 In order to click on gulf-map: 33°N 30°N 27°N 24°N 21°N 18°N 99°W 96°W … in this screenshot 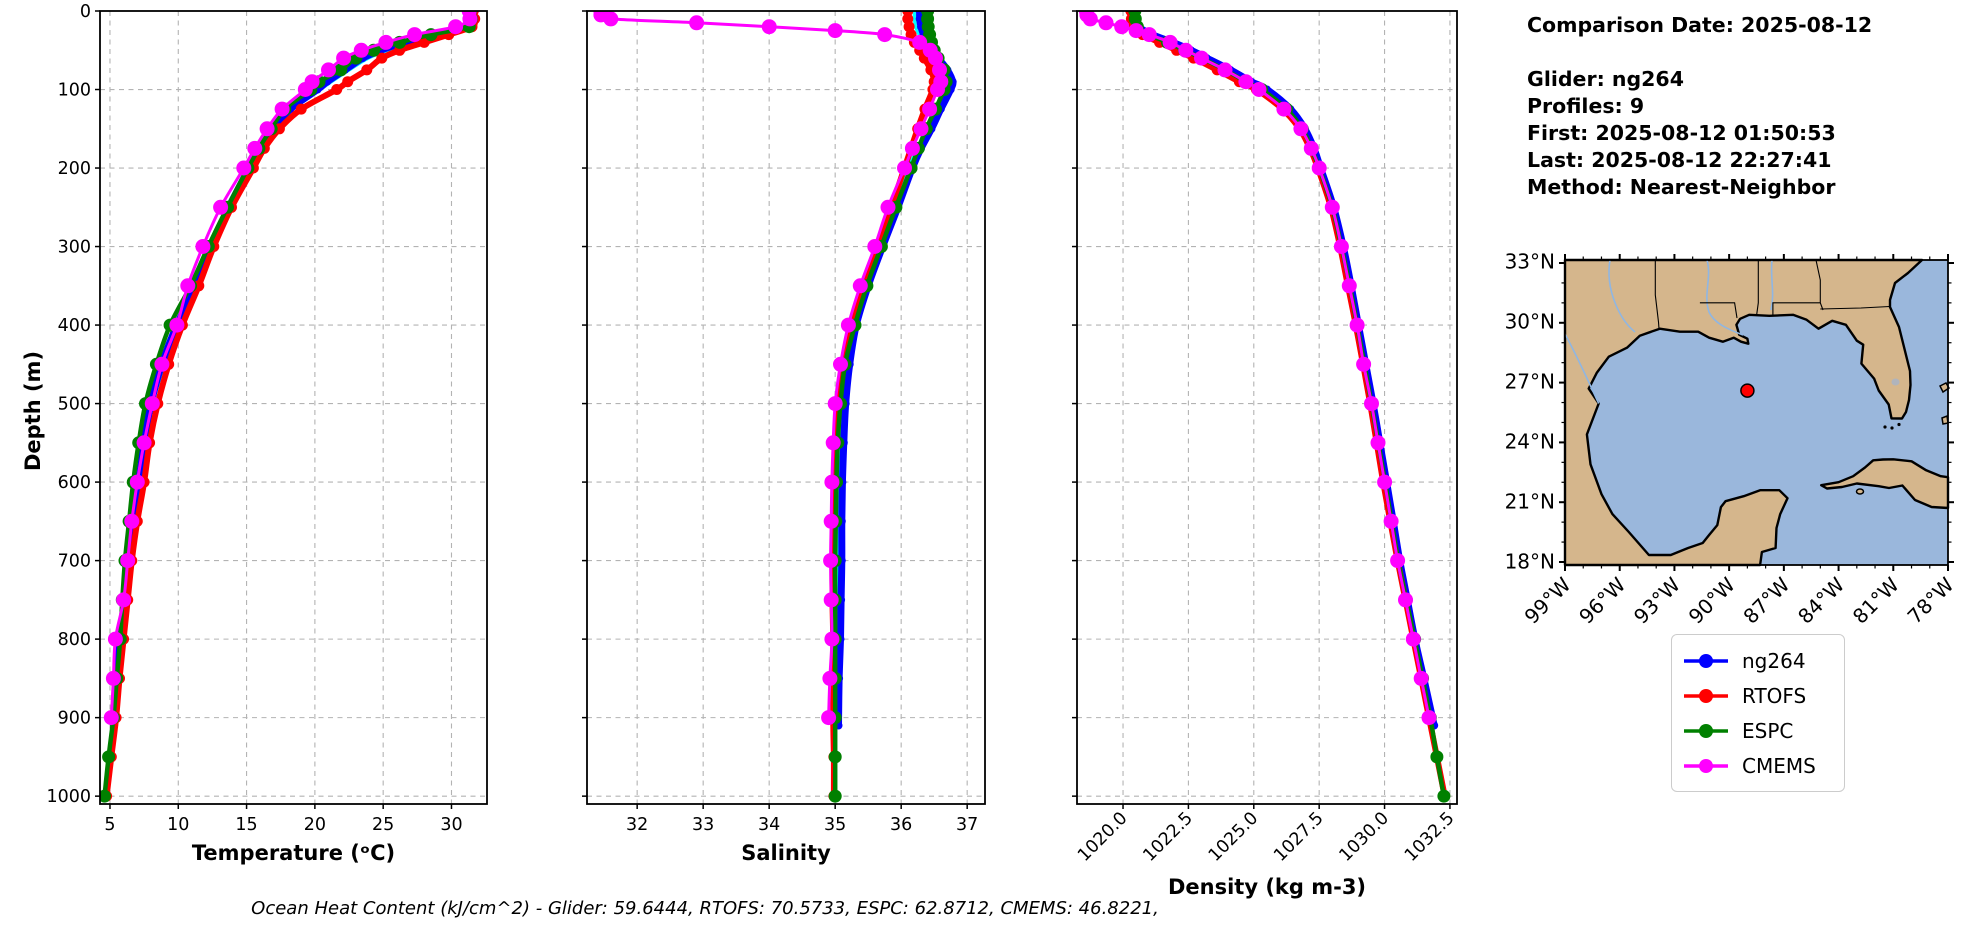, I will do `click(1732, 439)`.